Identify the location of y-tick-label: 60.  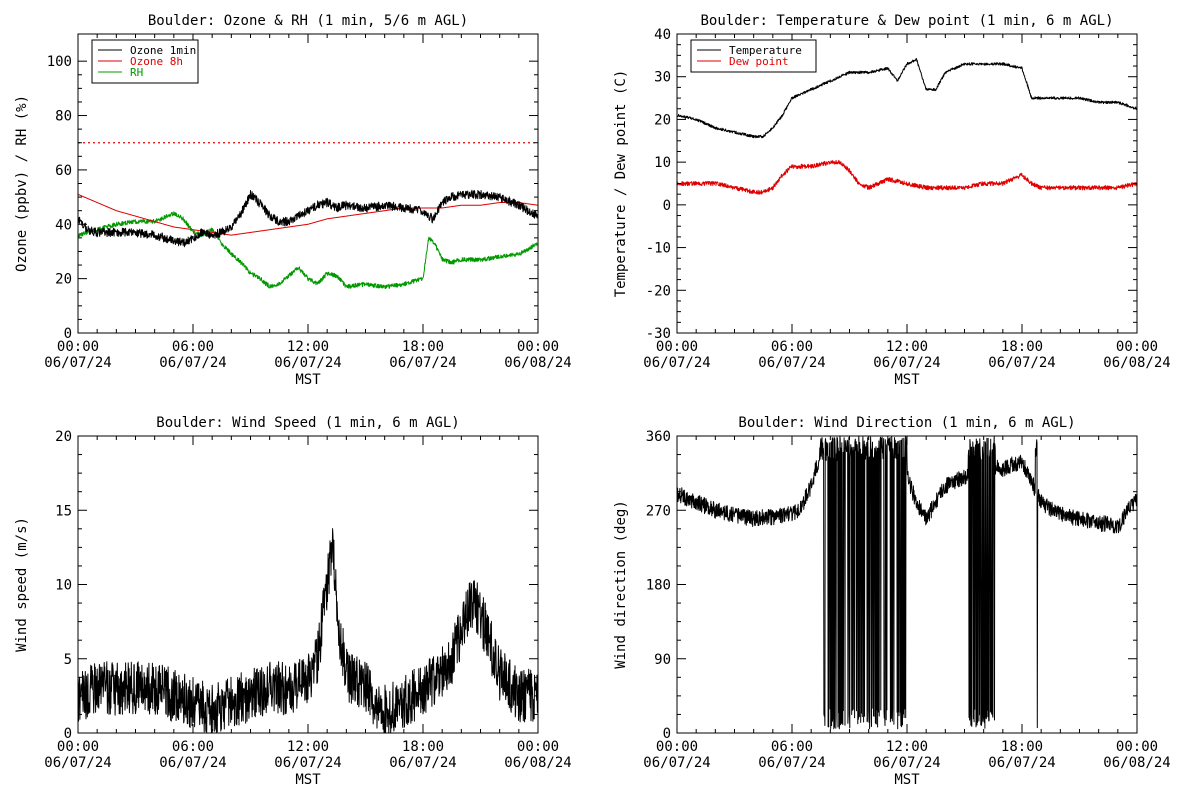
(63, 171).